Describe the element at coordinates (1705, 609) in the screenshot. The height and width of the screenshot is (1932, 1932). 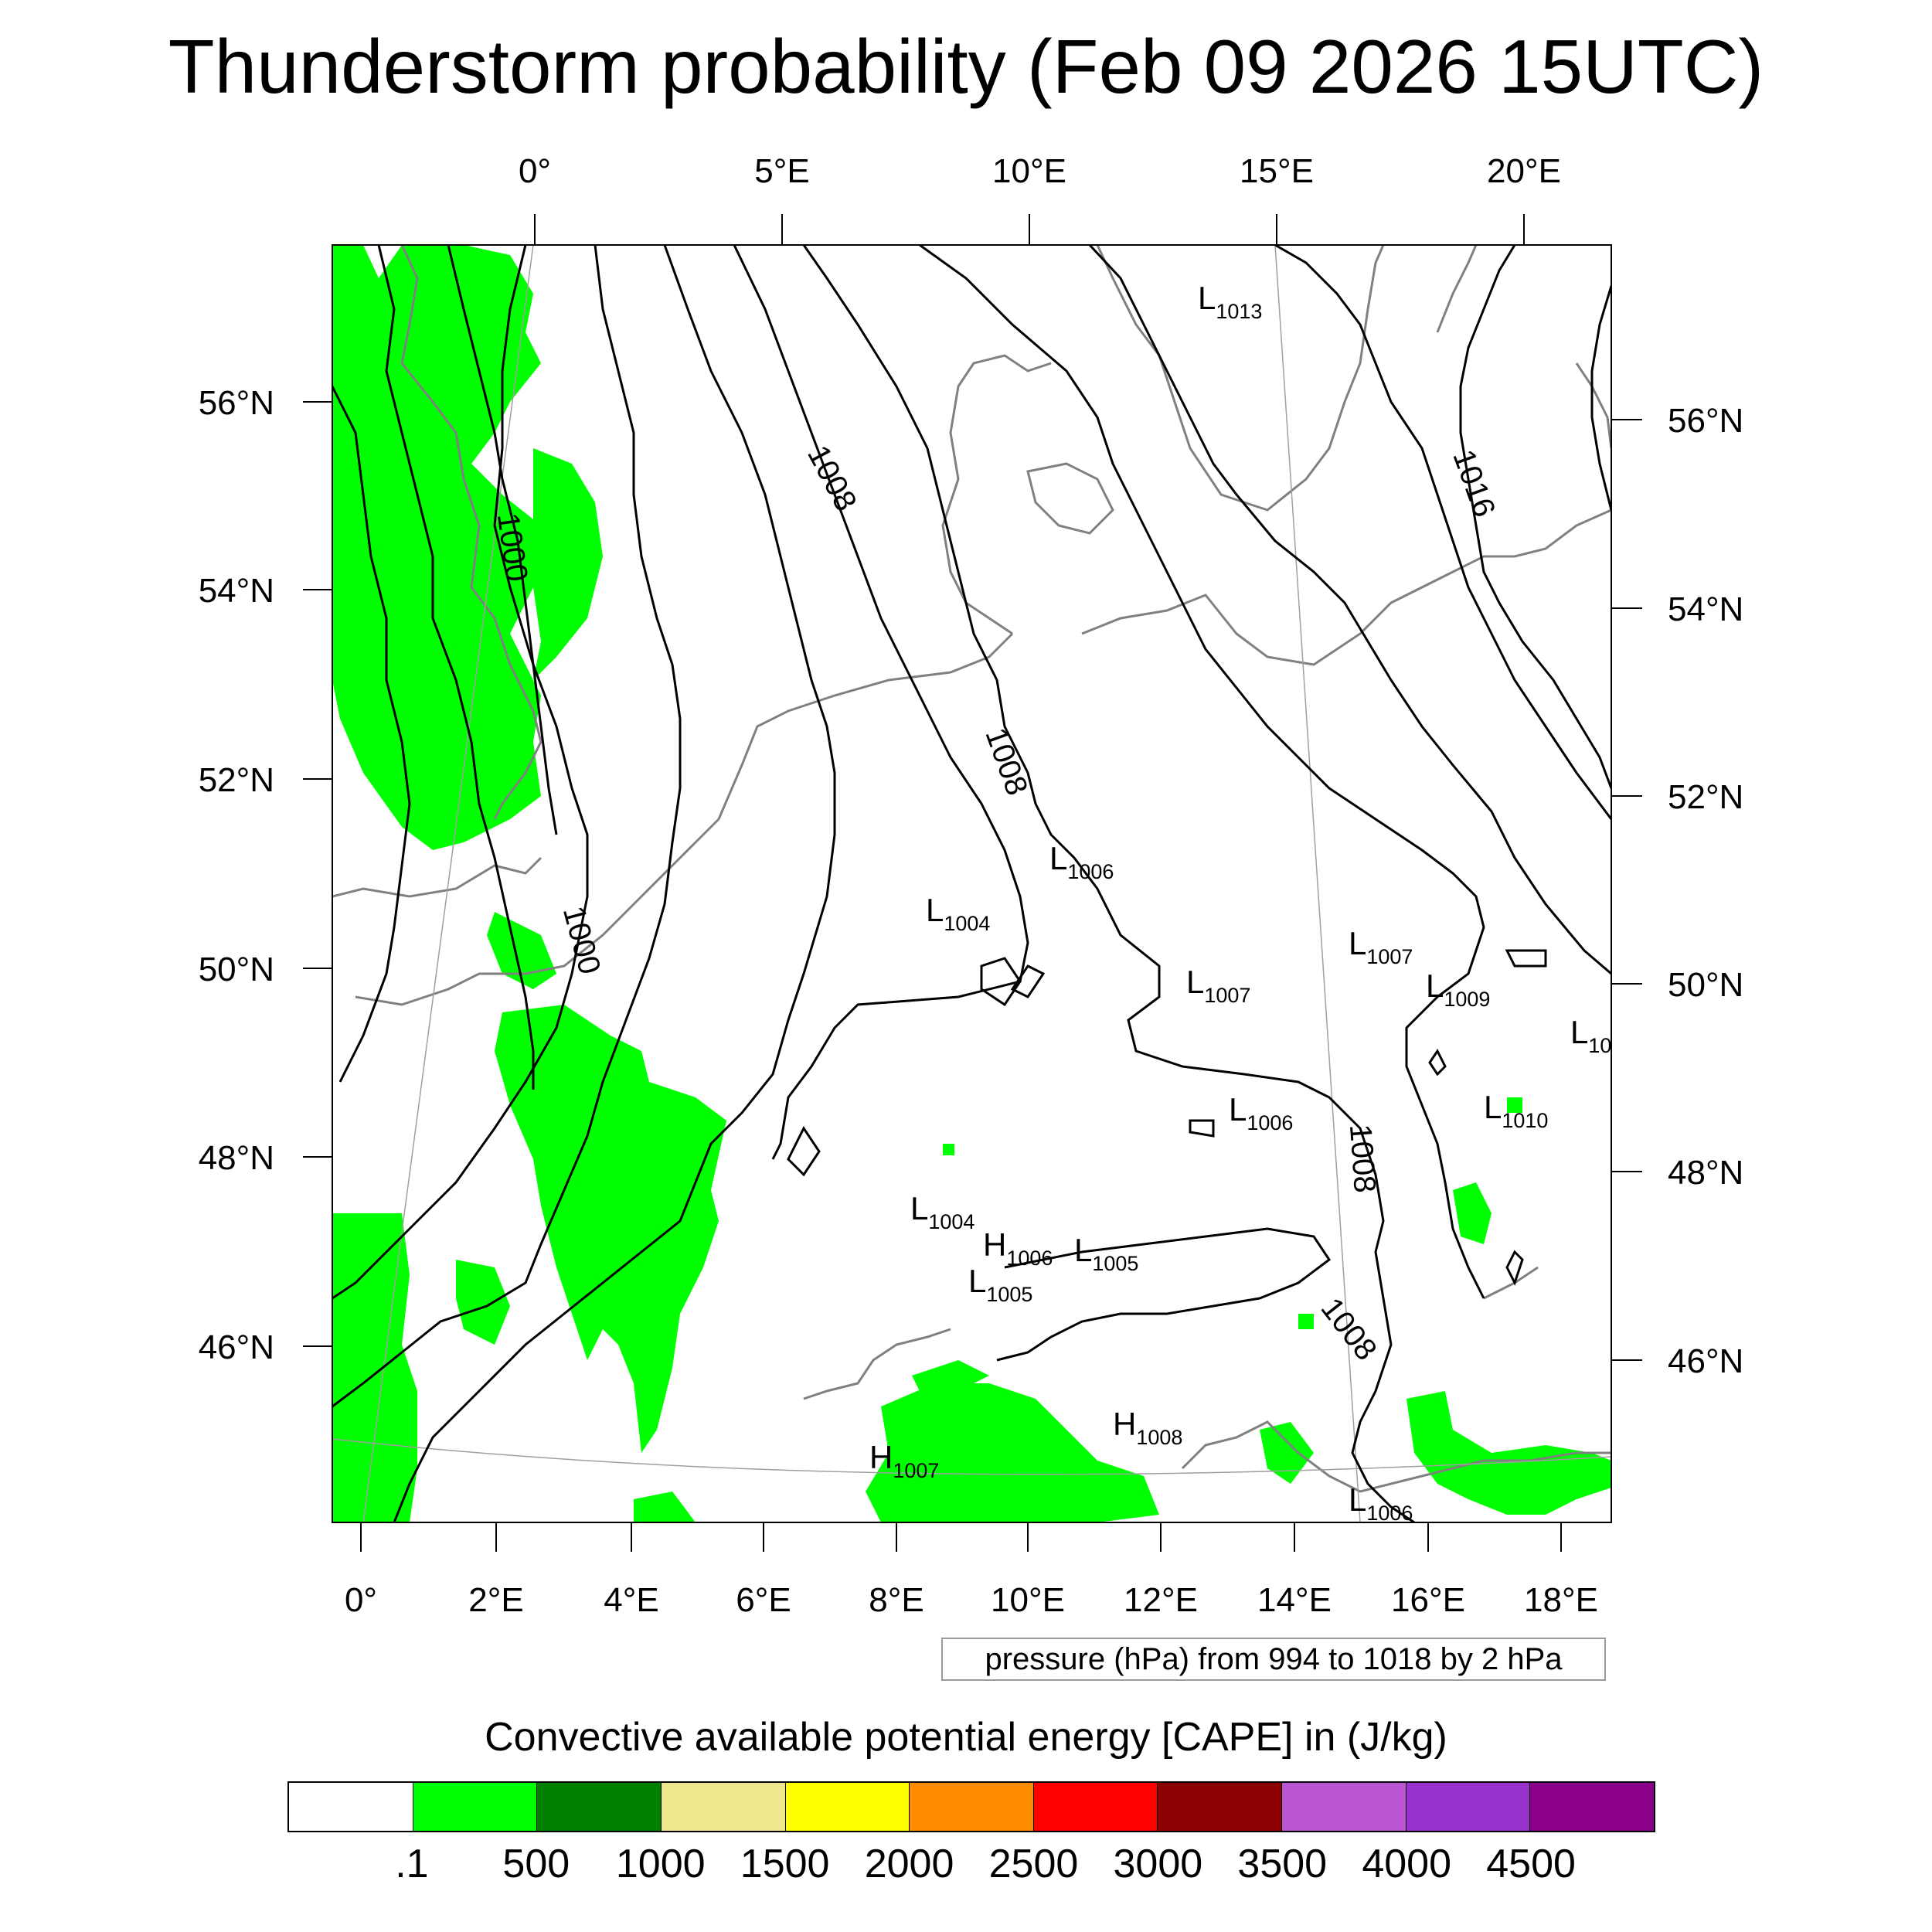
I see `right-lat-label: 54°N` at that location.